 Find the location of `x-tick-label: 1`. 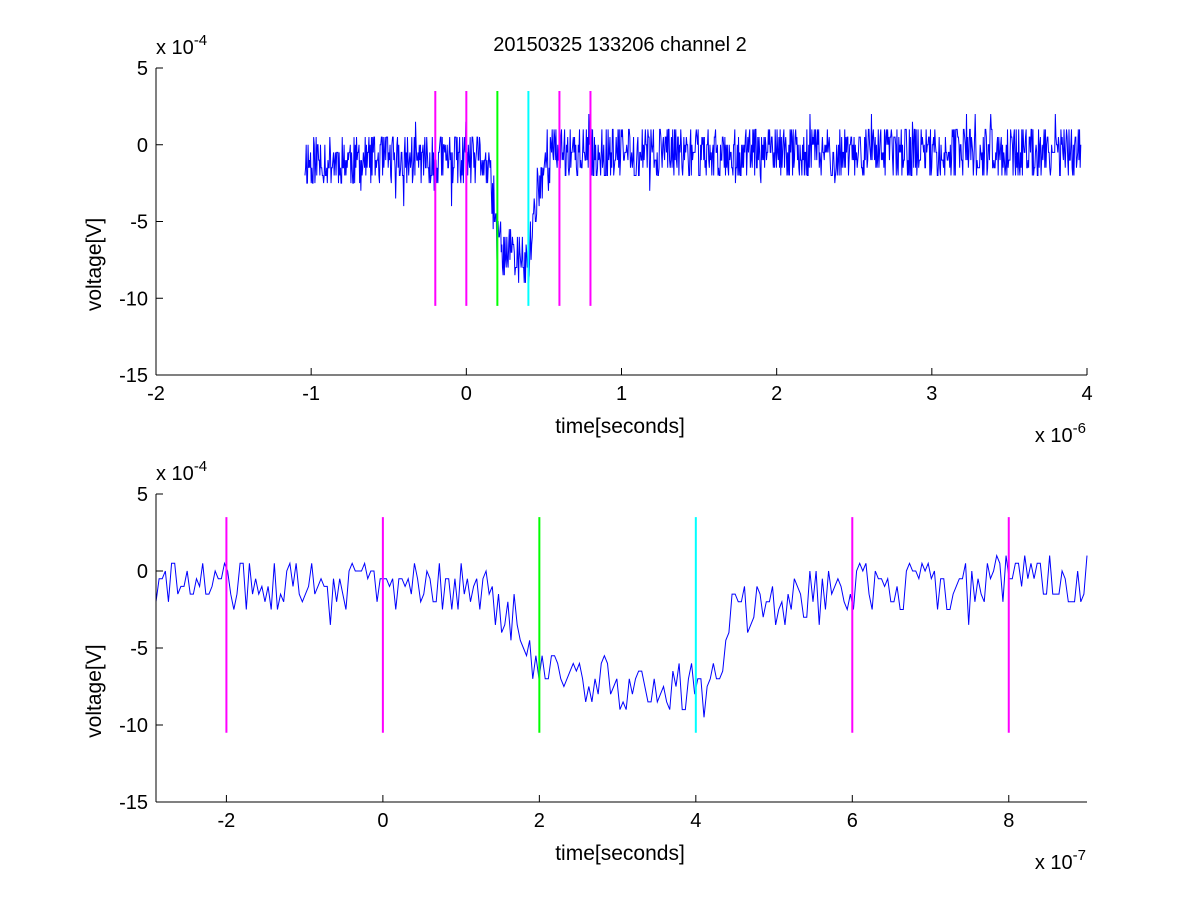

x-tick-label: 1 is located at coordinates (621, 394).